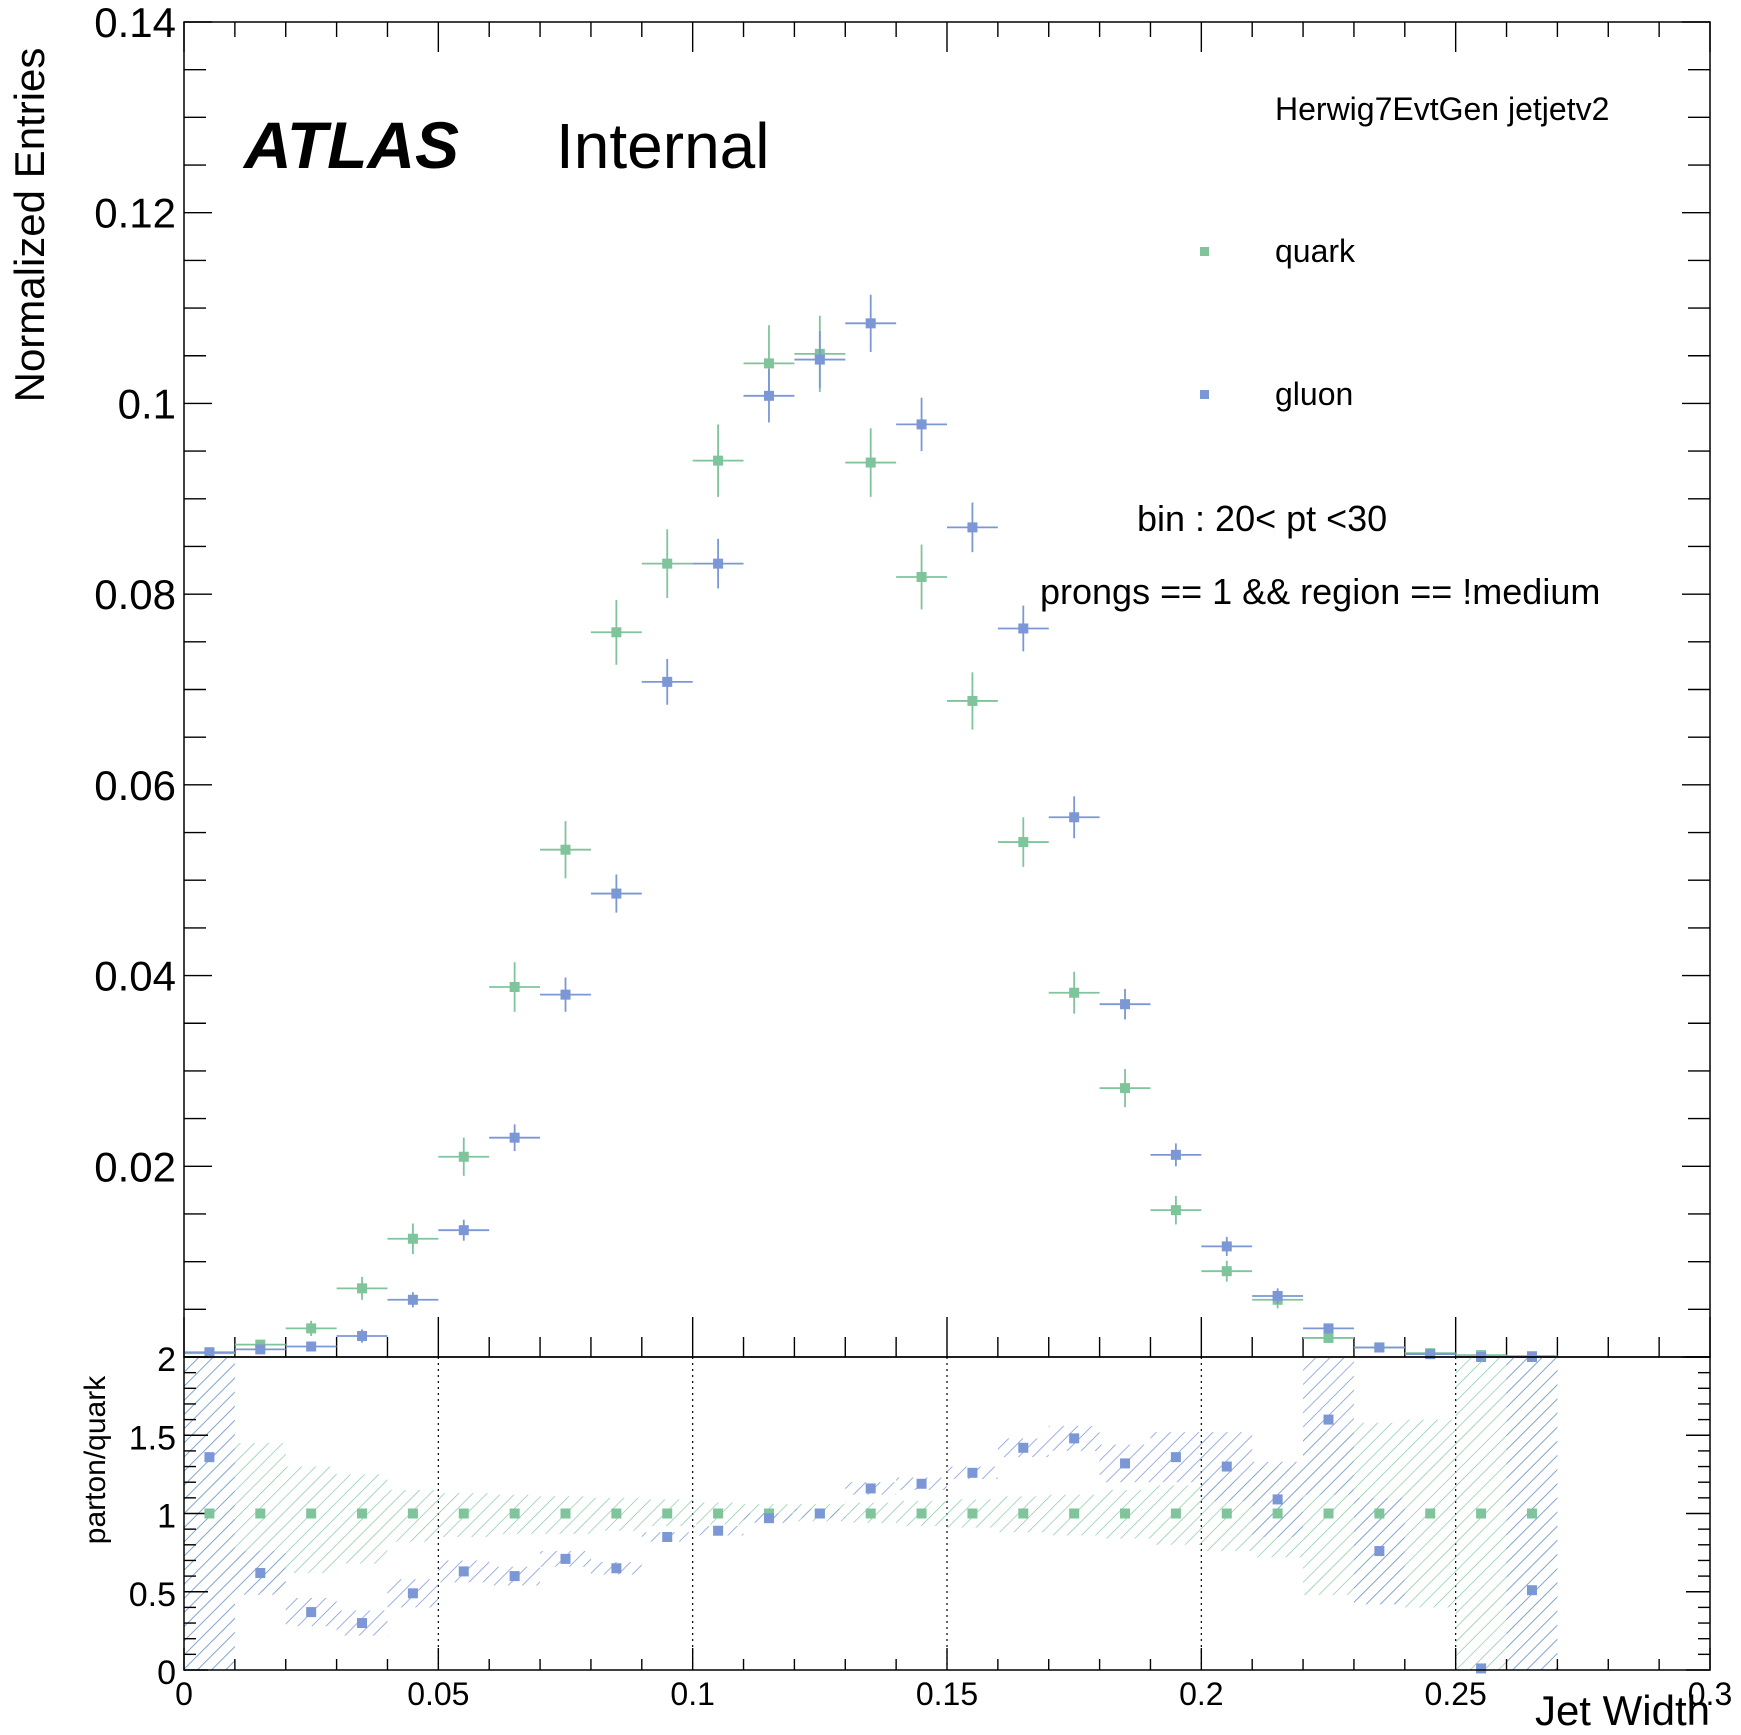 The height and width of the screenshot is (1735, 1741). What do you see at coordinates (166, 1673) in the screenshot?
I see `ratio-y-tick-label: 0` at bounding box center [166, 1673].